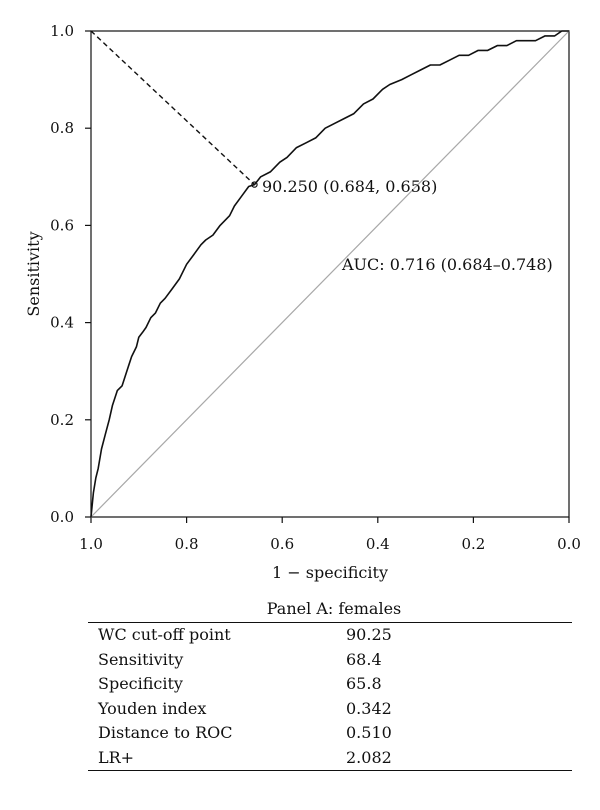 Image resolution: width=600 pixels, height=810 pixels. What do you see at coordinates (447, 264) in the screenshot?
I see `auc-annotation: AUC: 0.716 (0.684–0.748)` at bounding box center [447, 264].